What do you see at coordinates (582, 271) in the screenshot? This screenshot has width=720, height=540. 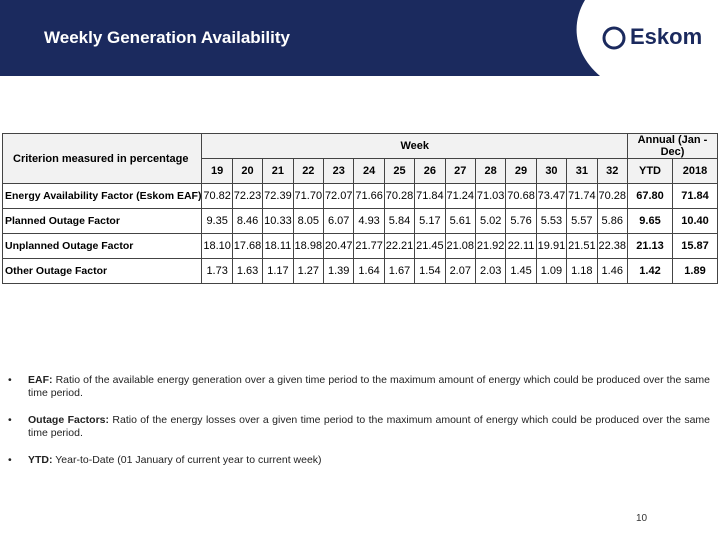 I see `cell: 1.18` at bounding box center [582, 271].